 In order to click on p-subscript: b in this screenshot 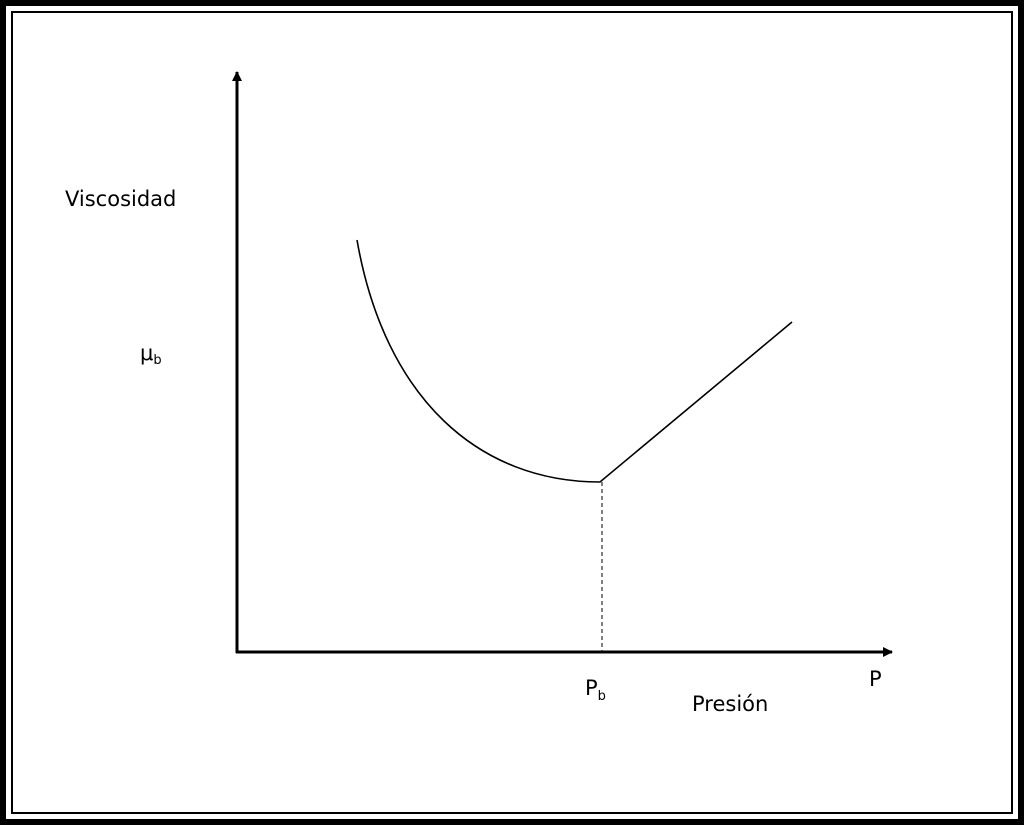, I will do `click(602, 696)`.